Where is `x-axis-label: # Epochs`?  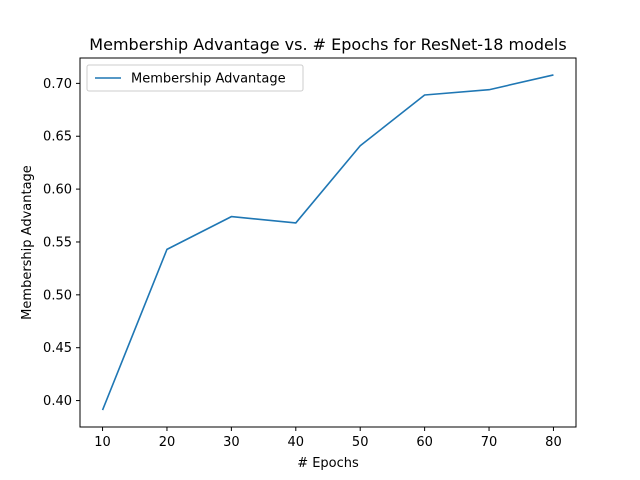 x-axis-label: # Epochs is located at coordinates (328, 463).